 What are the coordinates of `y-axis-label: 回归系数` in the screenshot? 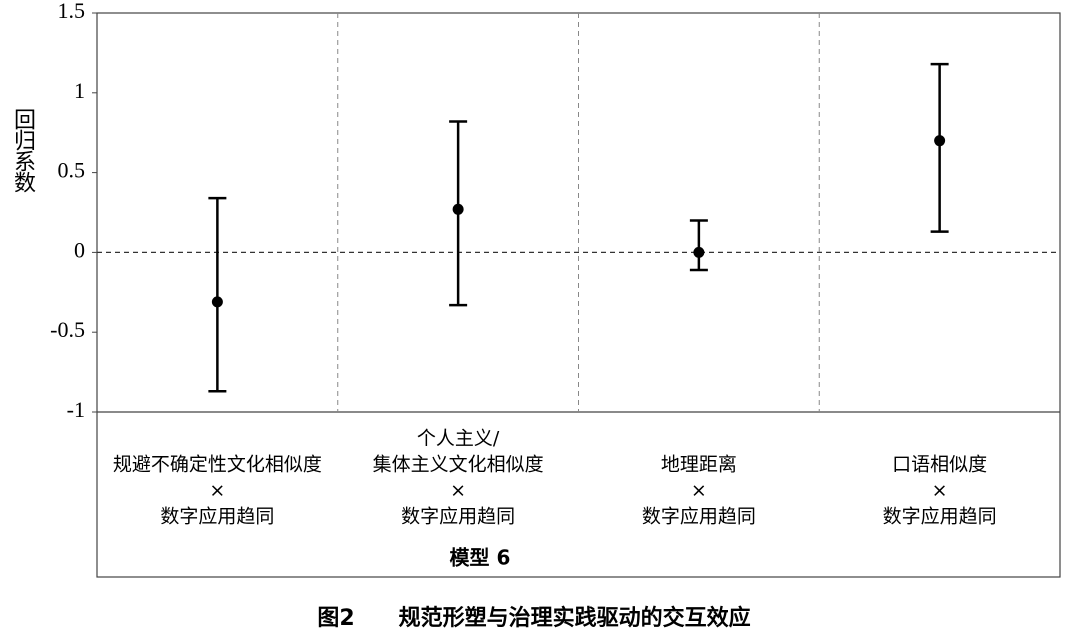 It's located at (22, 150).